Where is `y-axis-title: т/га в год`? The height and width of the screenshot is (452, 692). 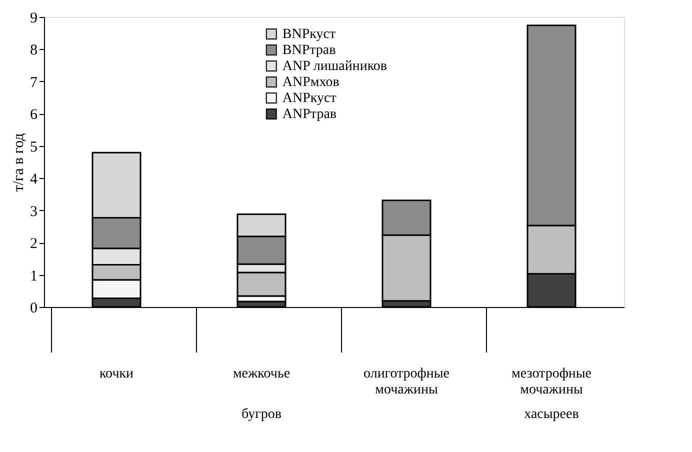
y-axis-title: т/га в год is located at coordinates (19, 162).